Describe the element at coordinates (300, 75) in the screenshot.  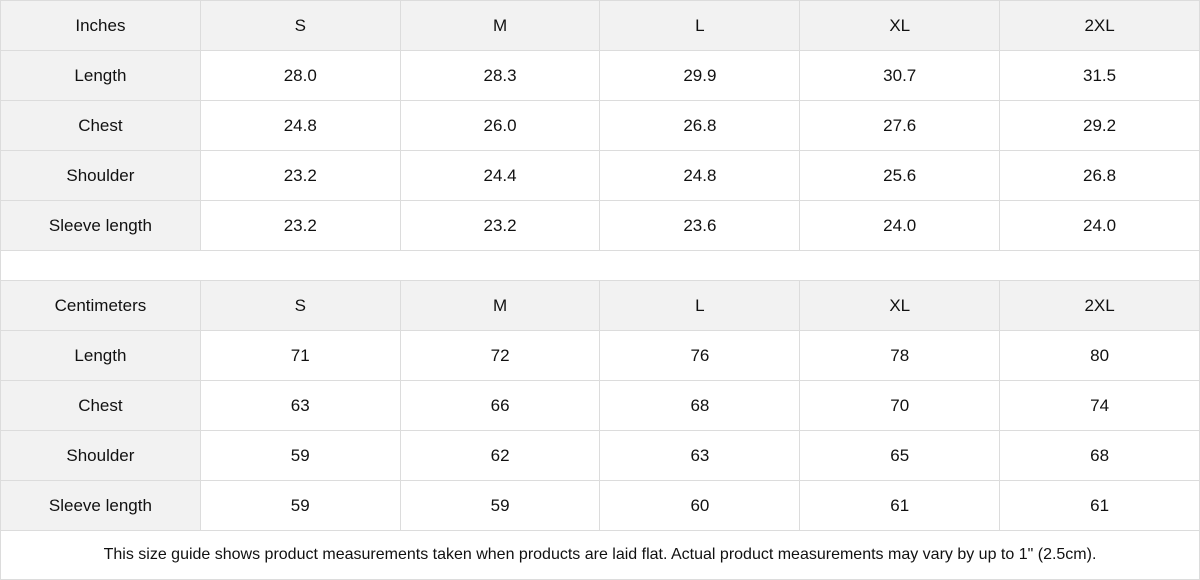
I see `measurement-value: 28.0` at that location.